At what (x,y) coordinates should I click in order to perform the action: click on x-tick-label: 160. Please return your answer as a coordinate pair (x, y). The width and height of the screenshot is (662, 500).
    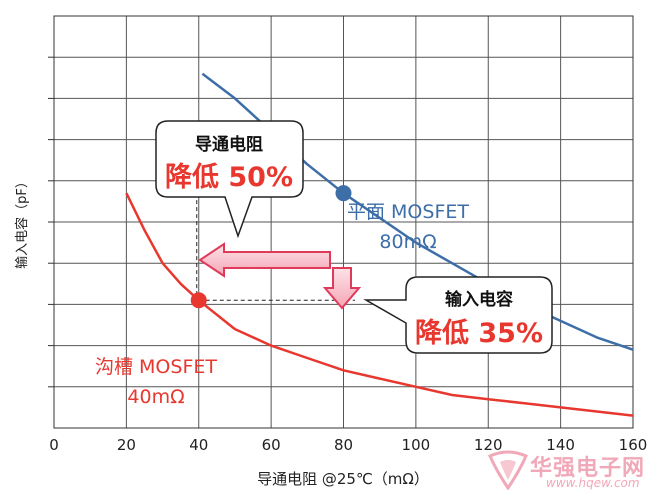
    Looking at the image, I should click on (633, 445).